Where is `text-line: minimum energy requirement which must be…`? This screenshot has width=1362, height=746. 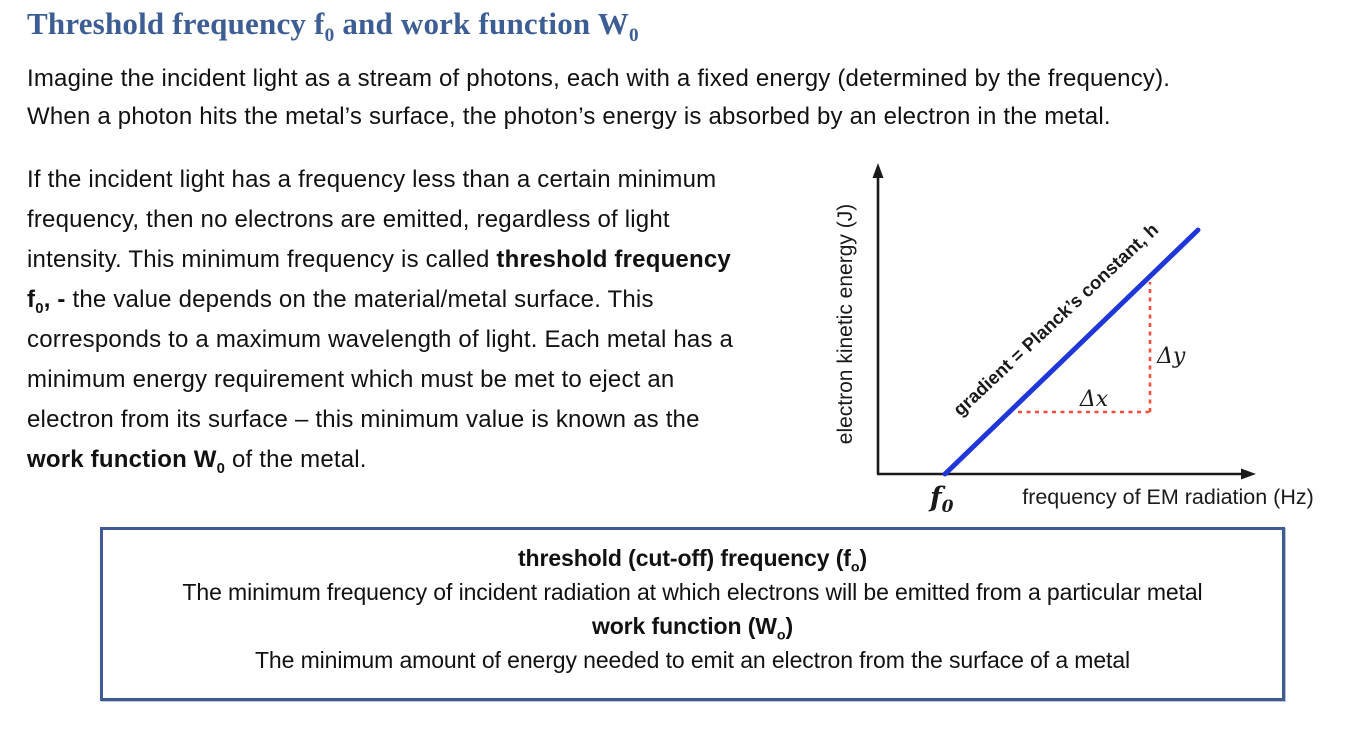 text-line: minimum energy requirement which must be… is located at coordinates (437, 380).